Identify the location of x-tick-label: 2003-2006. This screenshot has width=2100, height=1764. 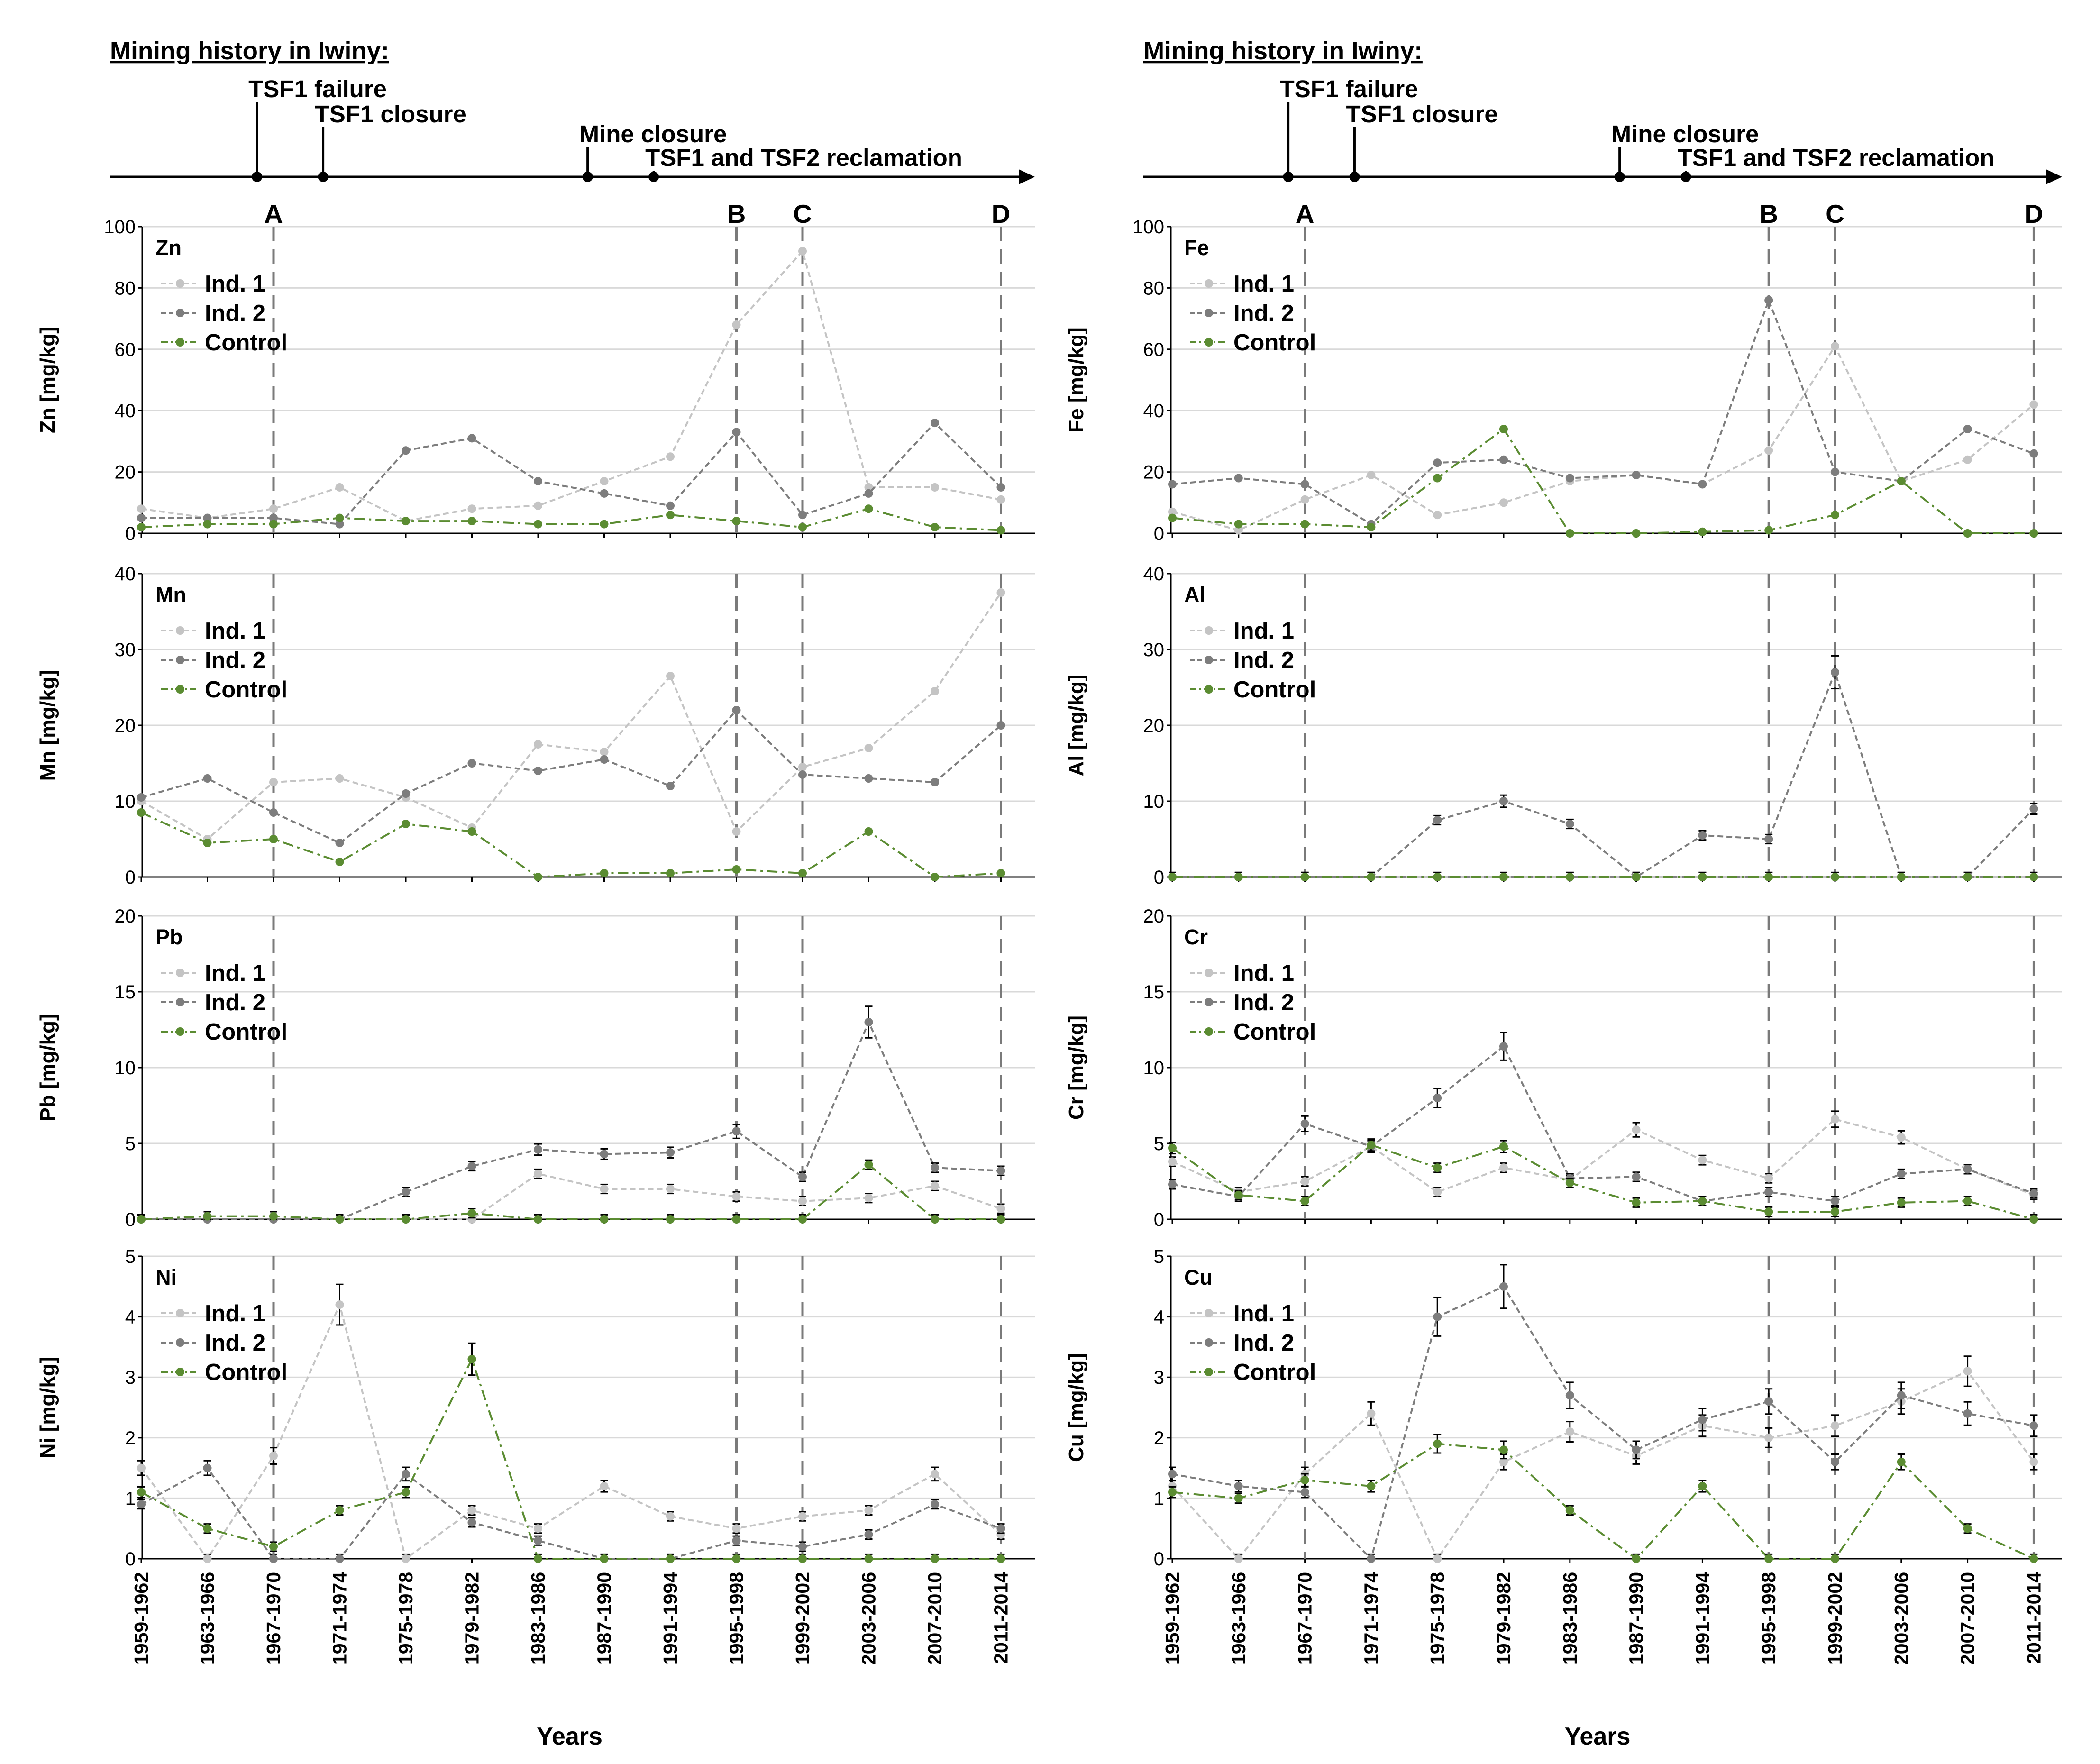
(869, 1618).